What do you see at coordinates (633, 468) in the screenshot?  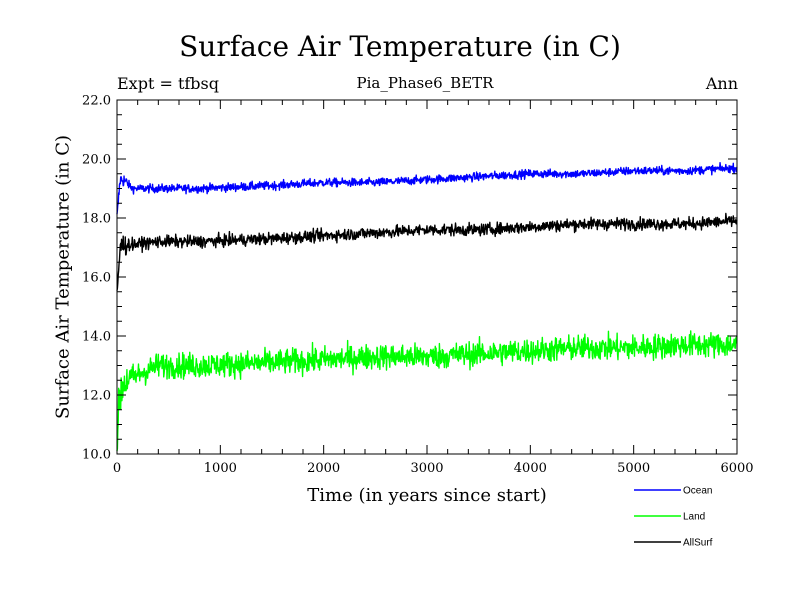 I see `x-tick-label: 5000` at bounding box center [633, 468].